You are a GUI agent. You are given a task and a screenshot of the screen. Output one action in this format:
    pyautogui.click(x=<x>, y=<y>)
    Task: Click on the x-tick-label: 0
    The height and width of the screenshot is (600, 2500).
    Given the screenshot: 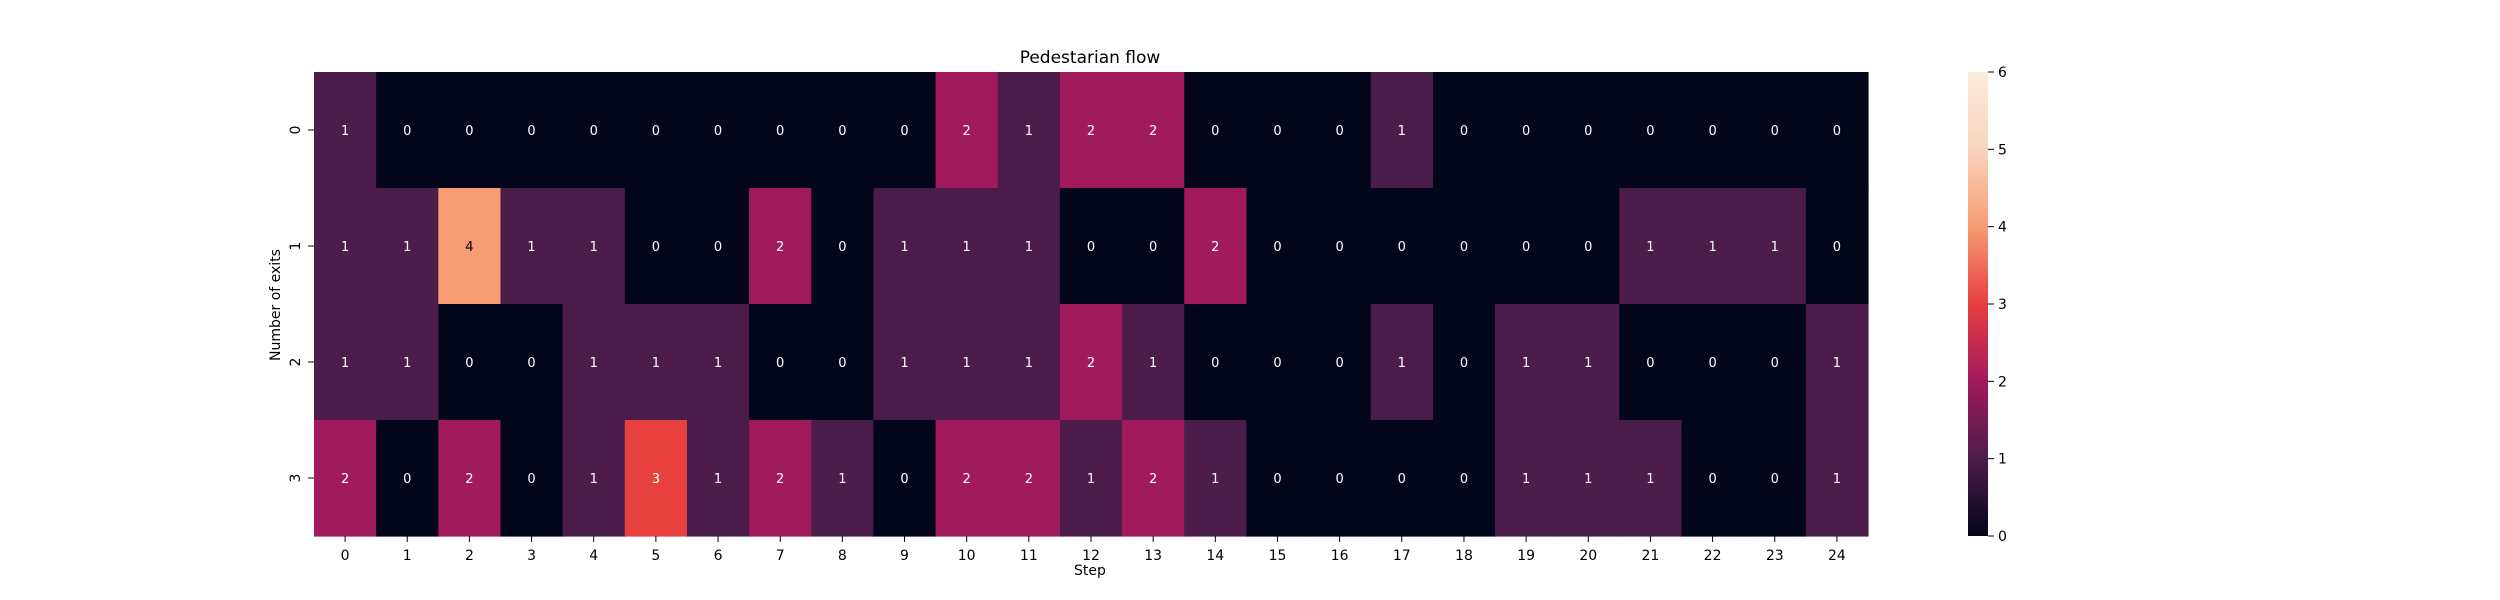 What is the action you would take?
    pyautogui.click(x=345, y=556)
    